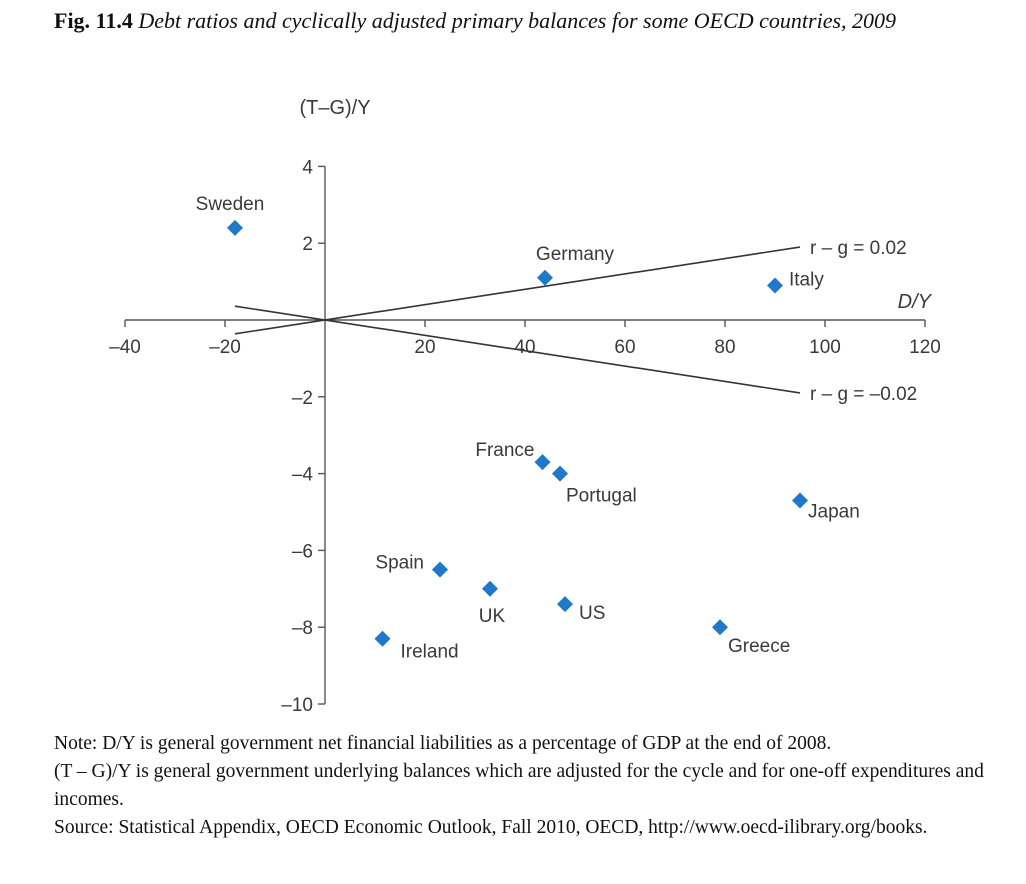  What do you see at coordinates (858, 248) in the screenshot?
I see `reference-line-label: r – g = 0.02` at bounding box center [858, 248].